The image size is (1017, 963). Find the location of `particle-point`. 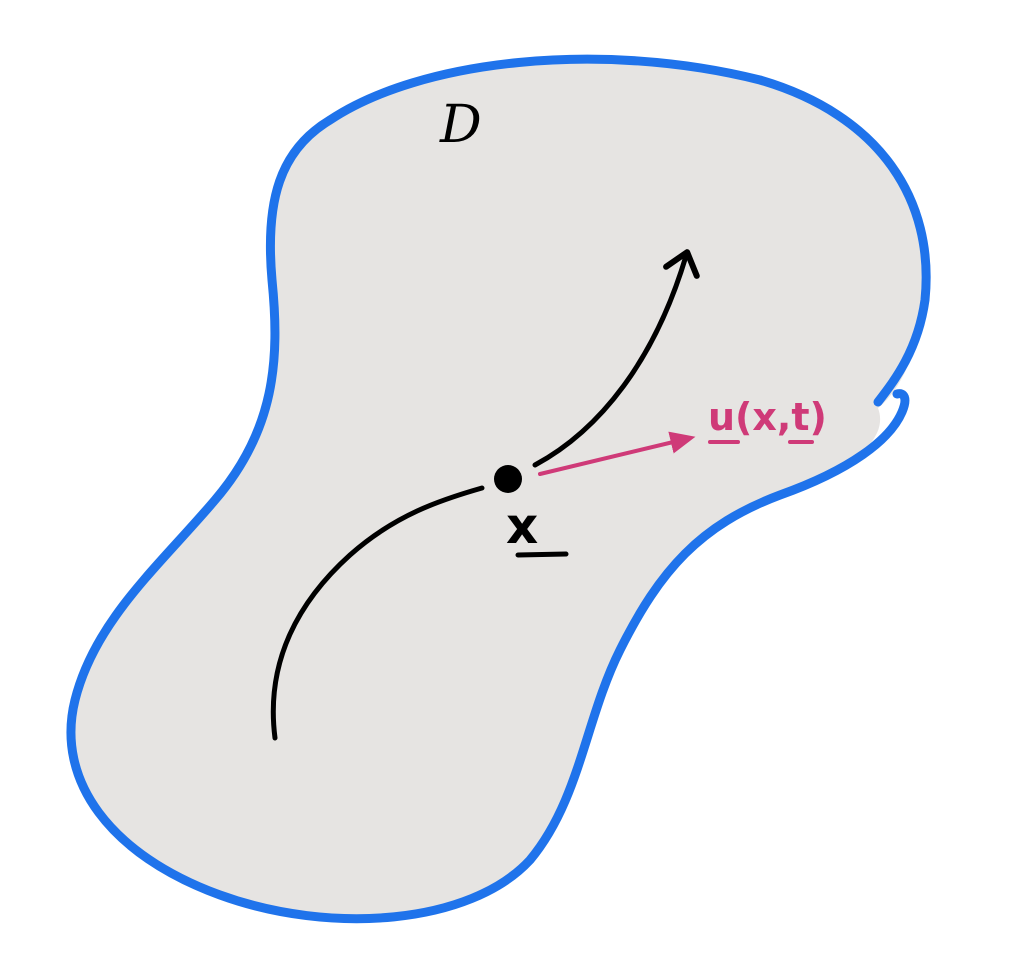

particle-point is located at coordinates (508, 479).